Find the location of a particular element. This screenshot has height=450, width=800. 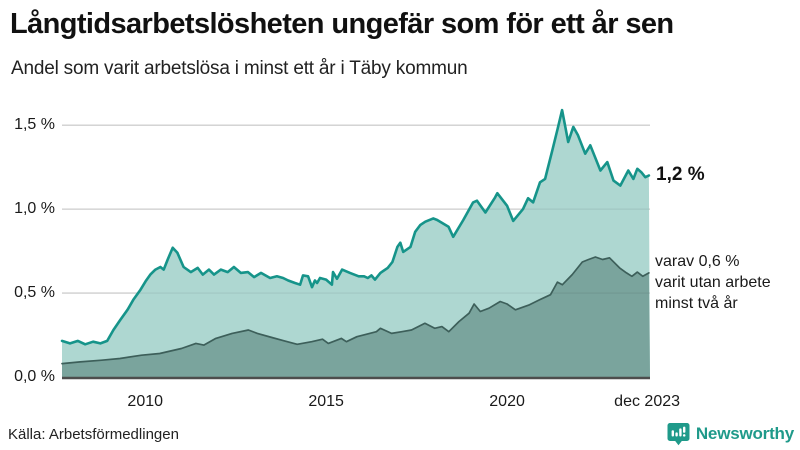

y-tick-label: 1,5 % is located at coordinates (34, 125).